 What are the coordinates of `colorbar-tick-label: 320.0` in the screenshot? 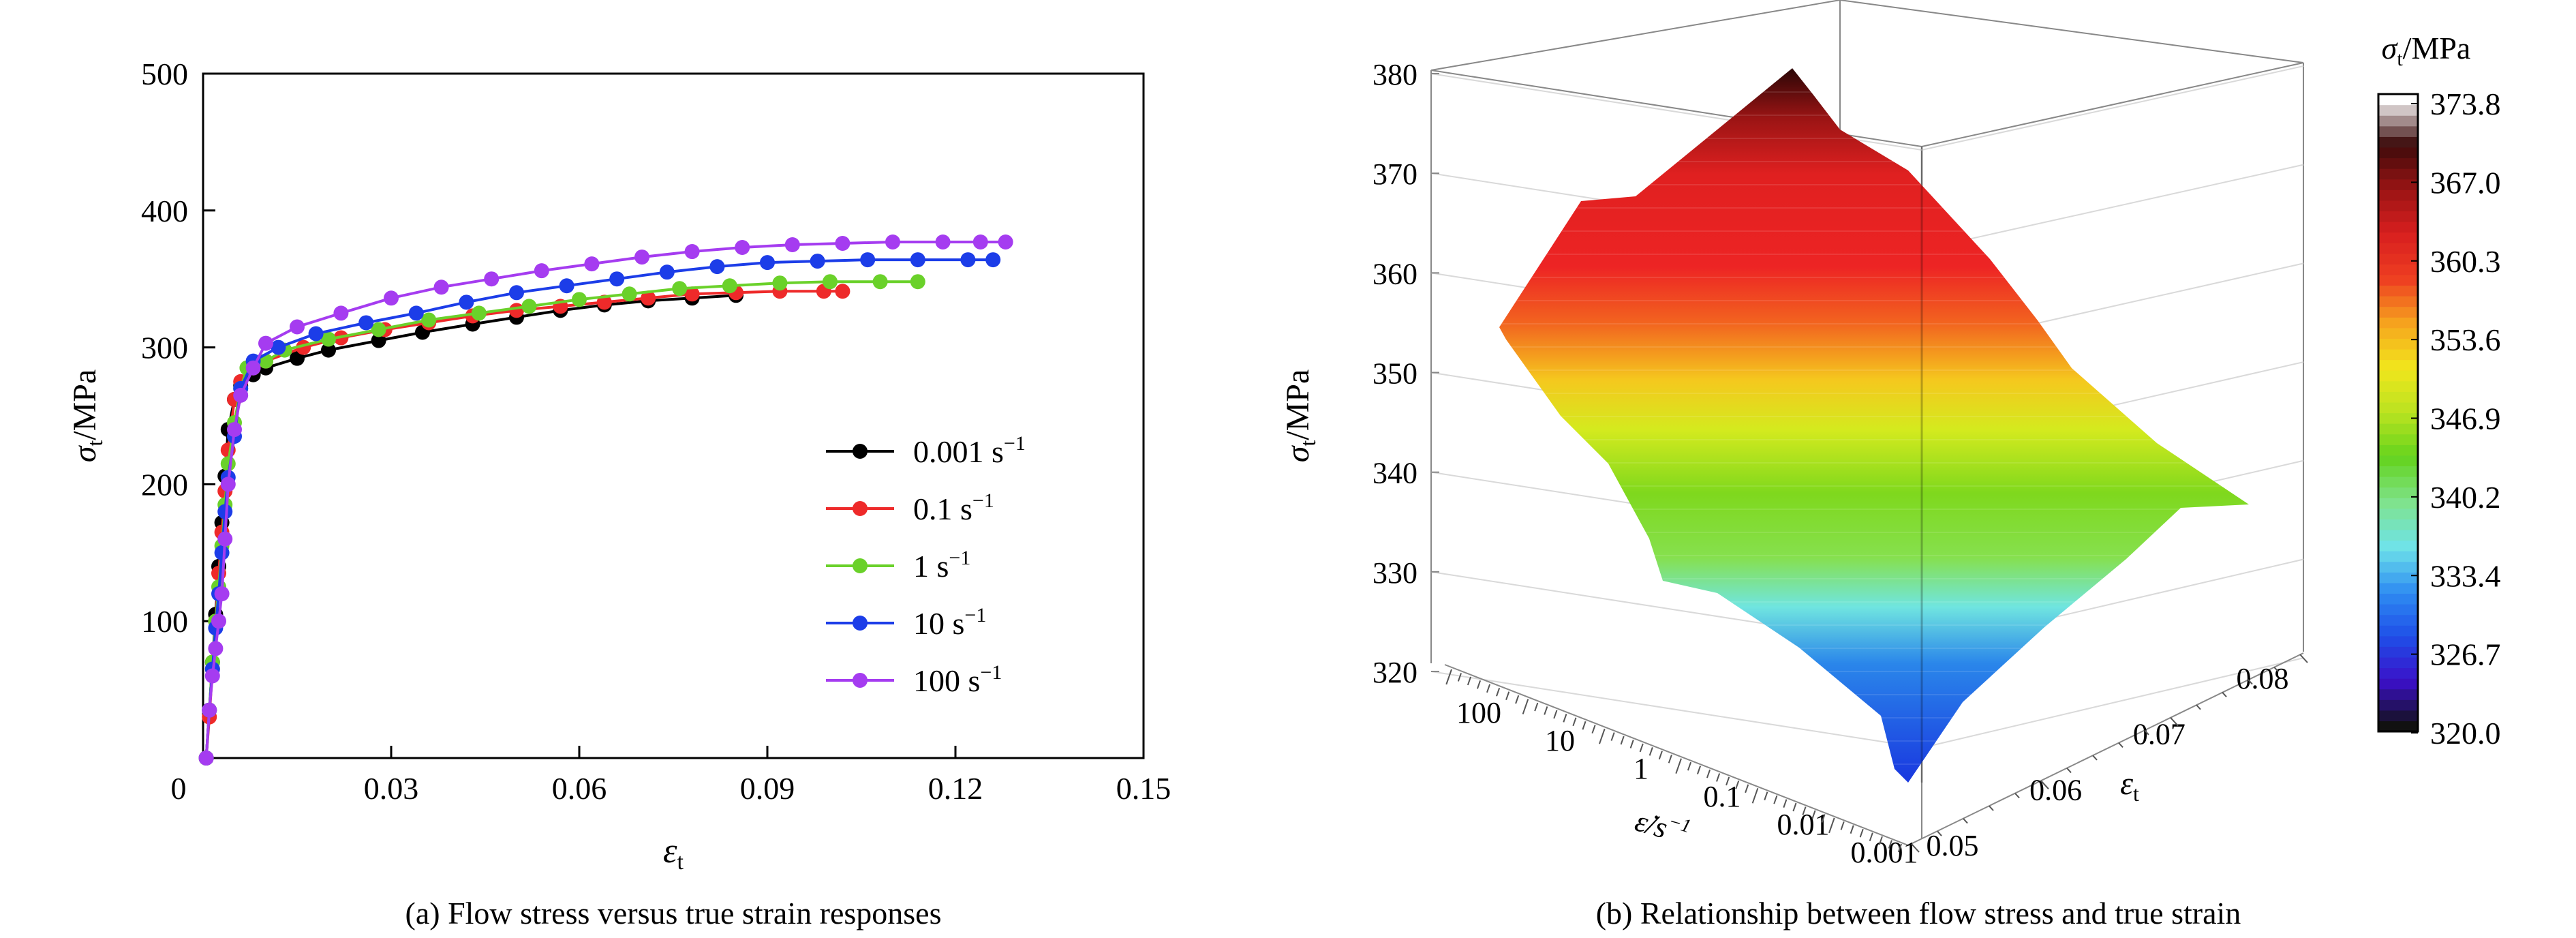 It's located at (2465, 733).